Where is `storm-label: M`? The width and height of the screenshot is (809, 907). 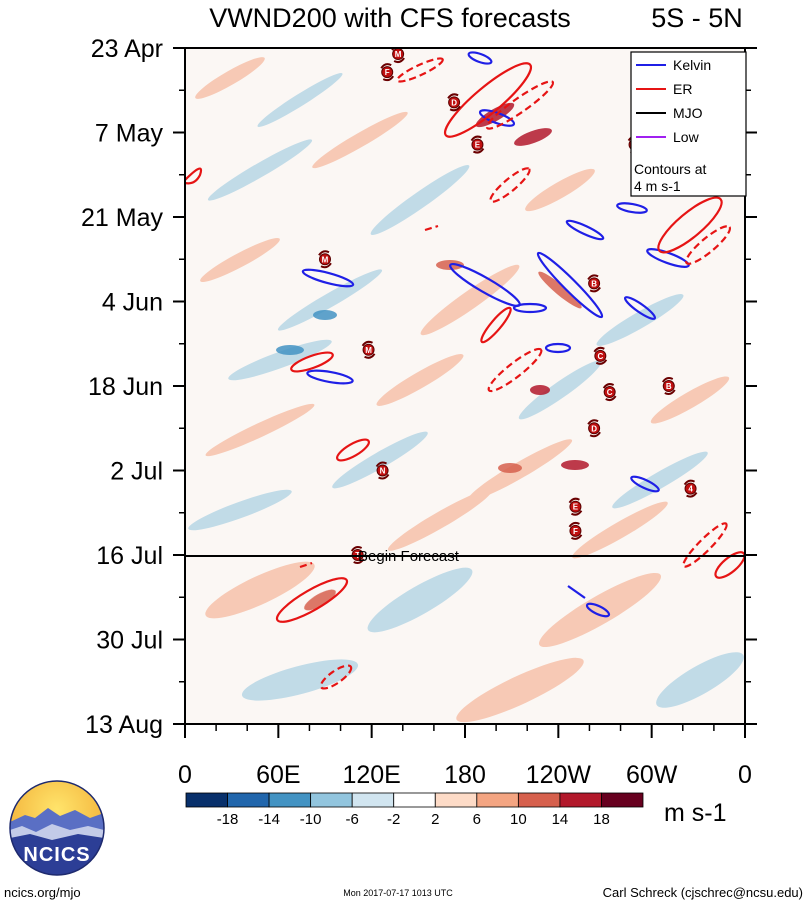
storm-label: M is located at coordinates (325, 259).